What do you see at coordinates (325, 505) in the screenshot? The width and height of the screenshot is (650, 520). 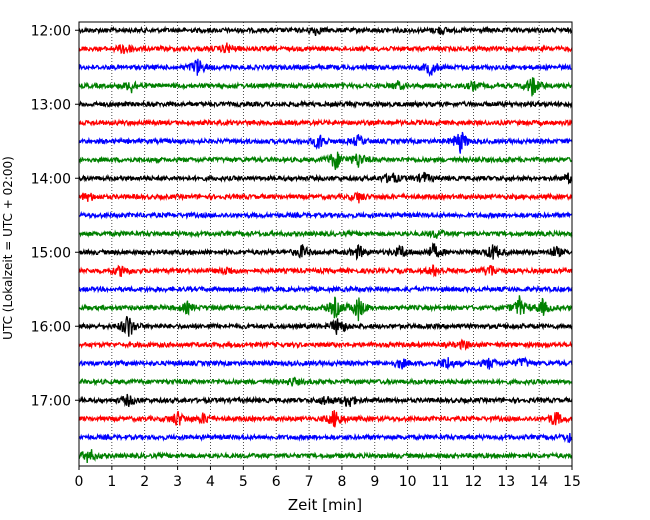 I see `x-axis-label: Zeit [min]` at bounding box center [325, 505].